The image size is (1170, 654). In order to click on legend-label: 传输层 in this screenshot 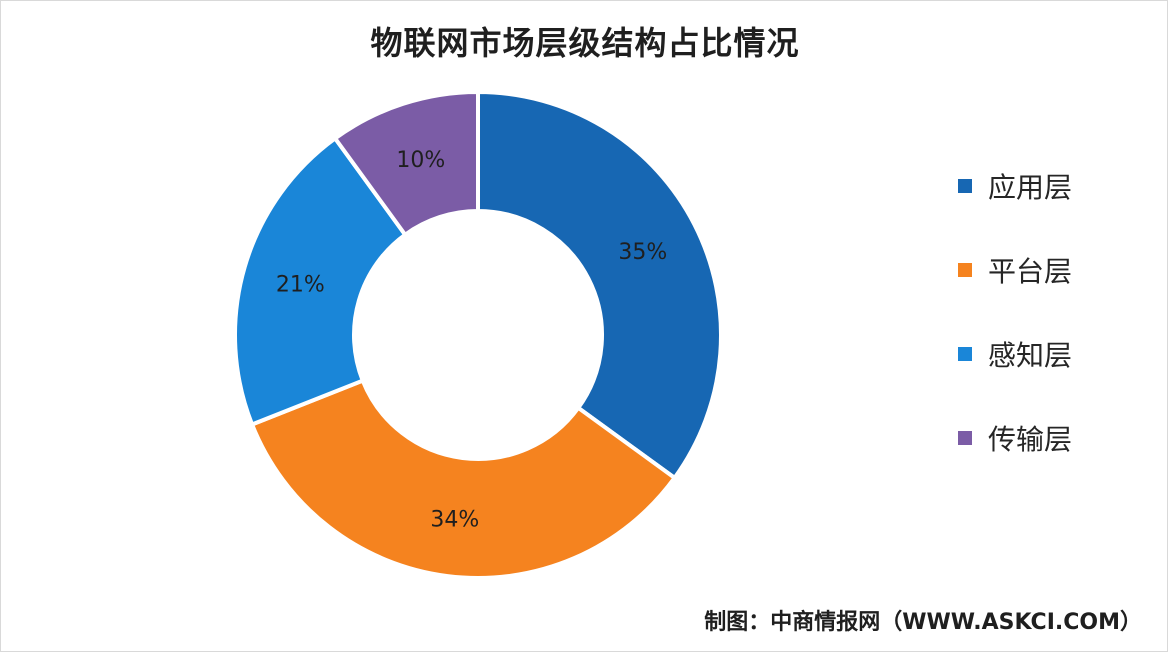, I will do `click(1030, 439)`.